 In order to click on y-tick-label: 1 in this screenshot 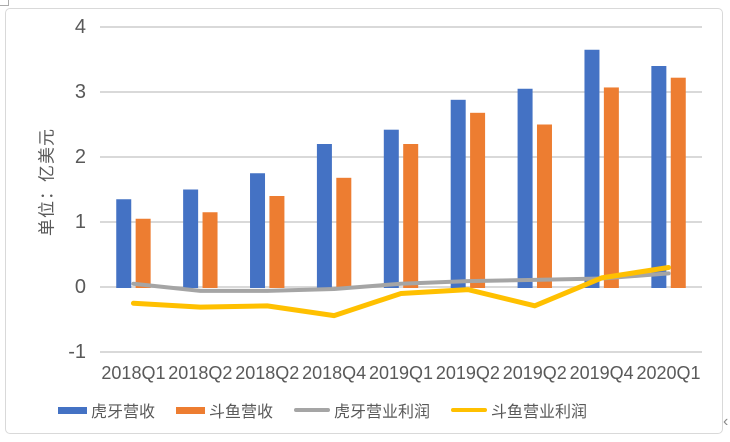, I will do `click(80, 222)`.